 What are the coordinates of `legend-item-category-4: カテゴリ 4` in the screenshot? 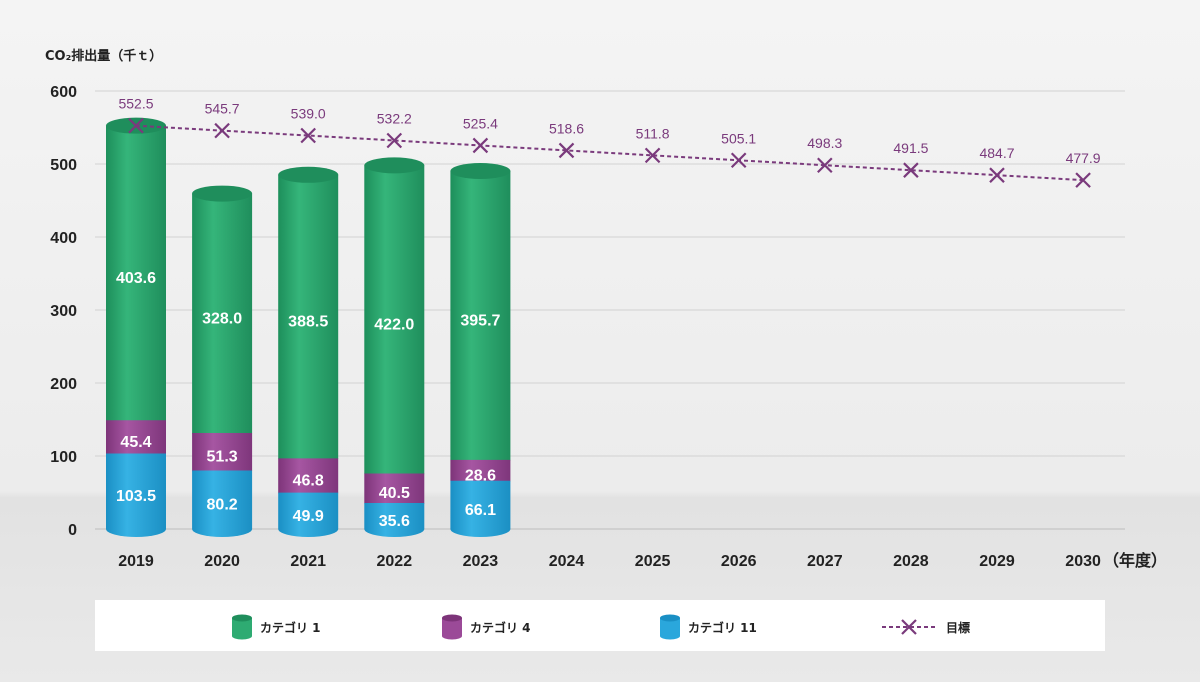 It's located at (486, 627).